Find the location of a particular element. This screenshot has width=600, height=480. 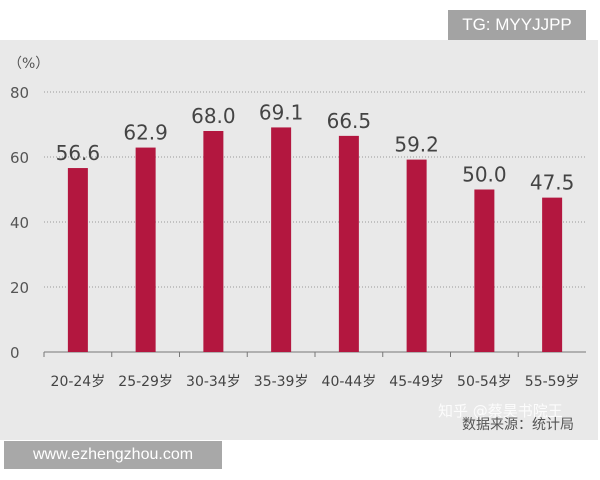

data-label: 66.5 is located at coordinates (349, 121).